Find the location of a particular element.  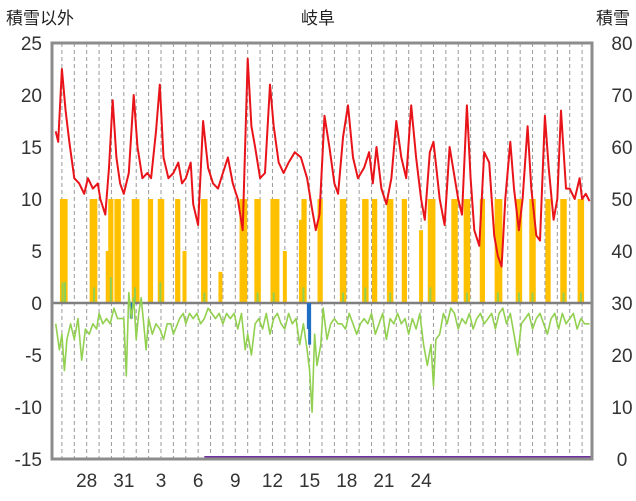

x-tick-label: 12 is located at coordinates (272, 481).